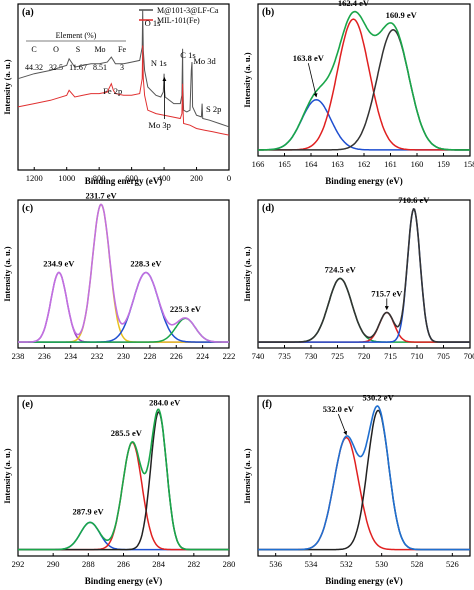  Describe the element at coordinates (339, 409) in the screenshot. I see `peak-label: 532.0 eV` at that location.